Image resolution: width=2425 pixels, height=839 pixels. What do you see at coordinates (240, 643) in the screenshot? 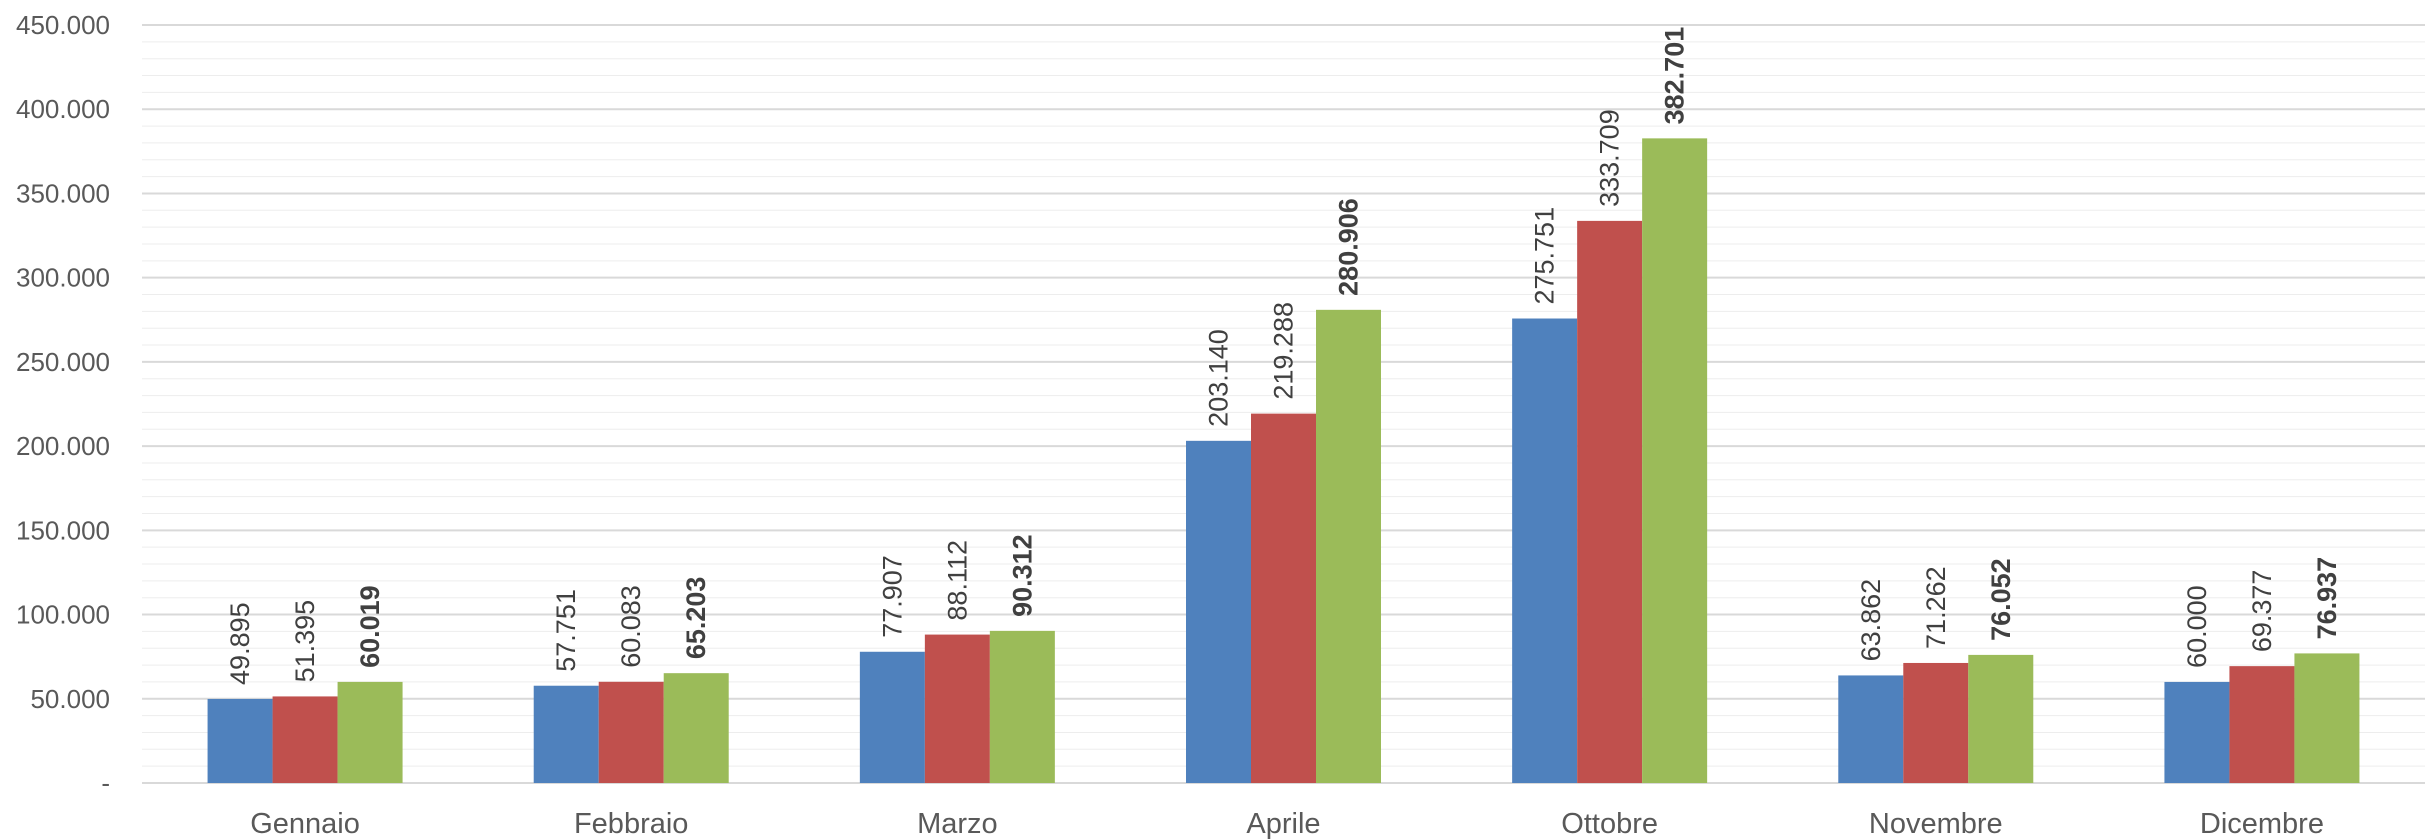
I see `data-label: 49.895` at bounding box center [240, 643].